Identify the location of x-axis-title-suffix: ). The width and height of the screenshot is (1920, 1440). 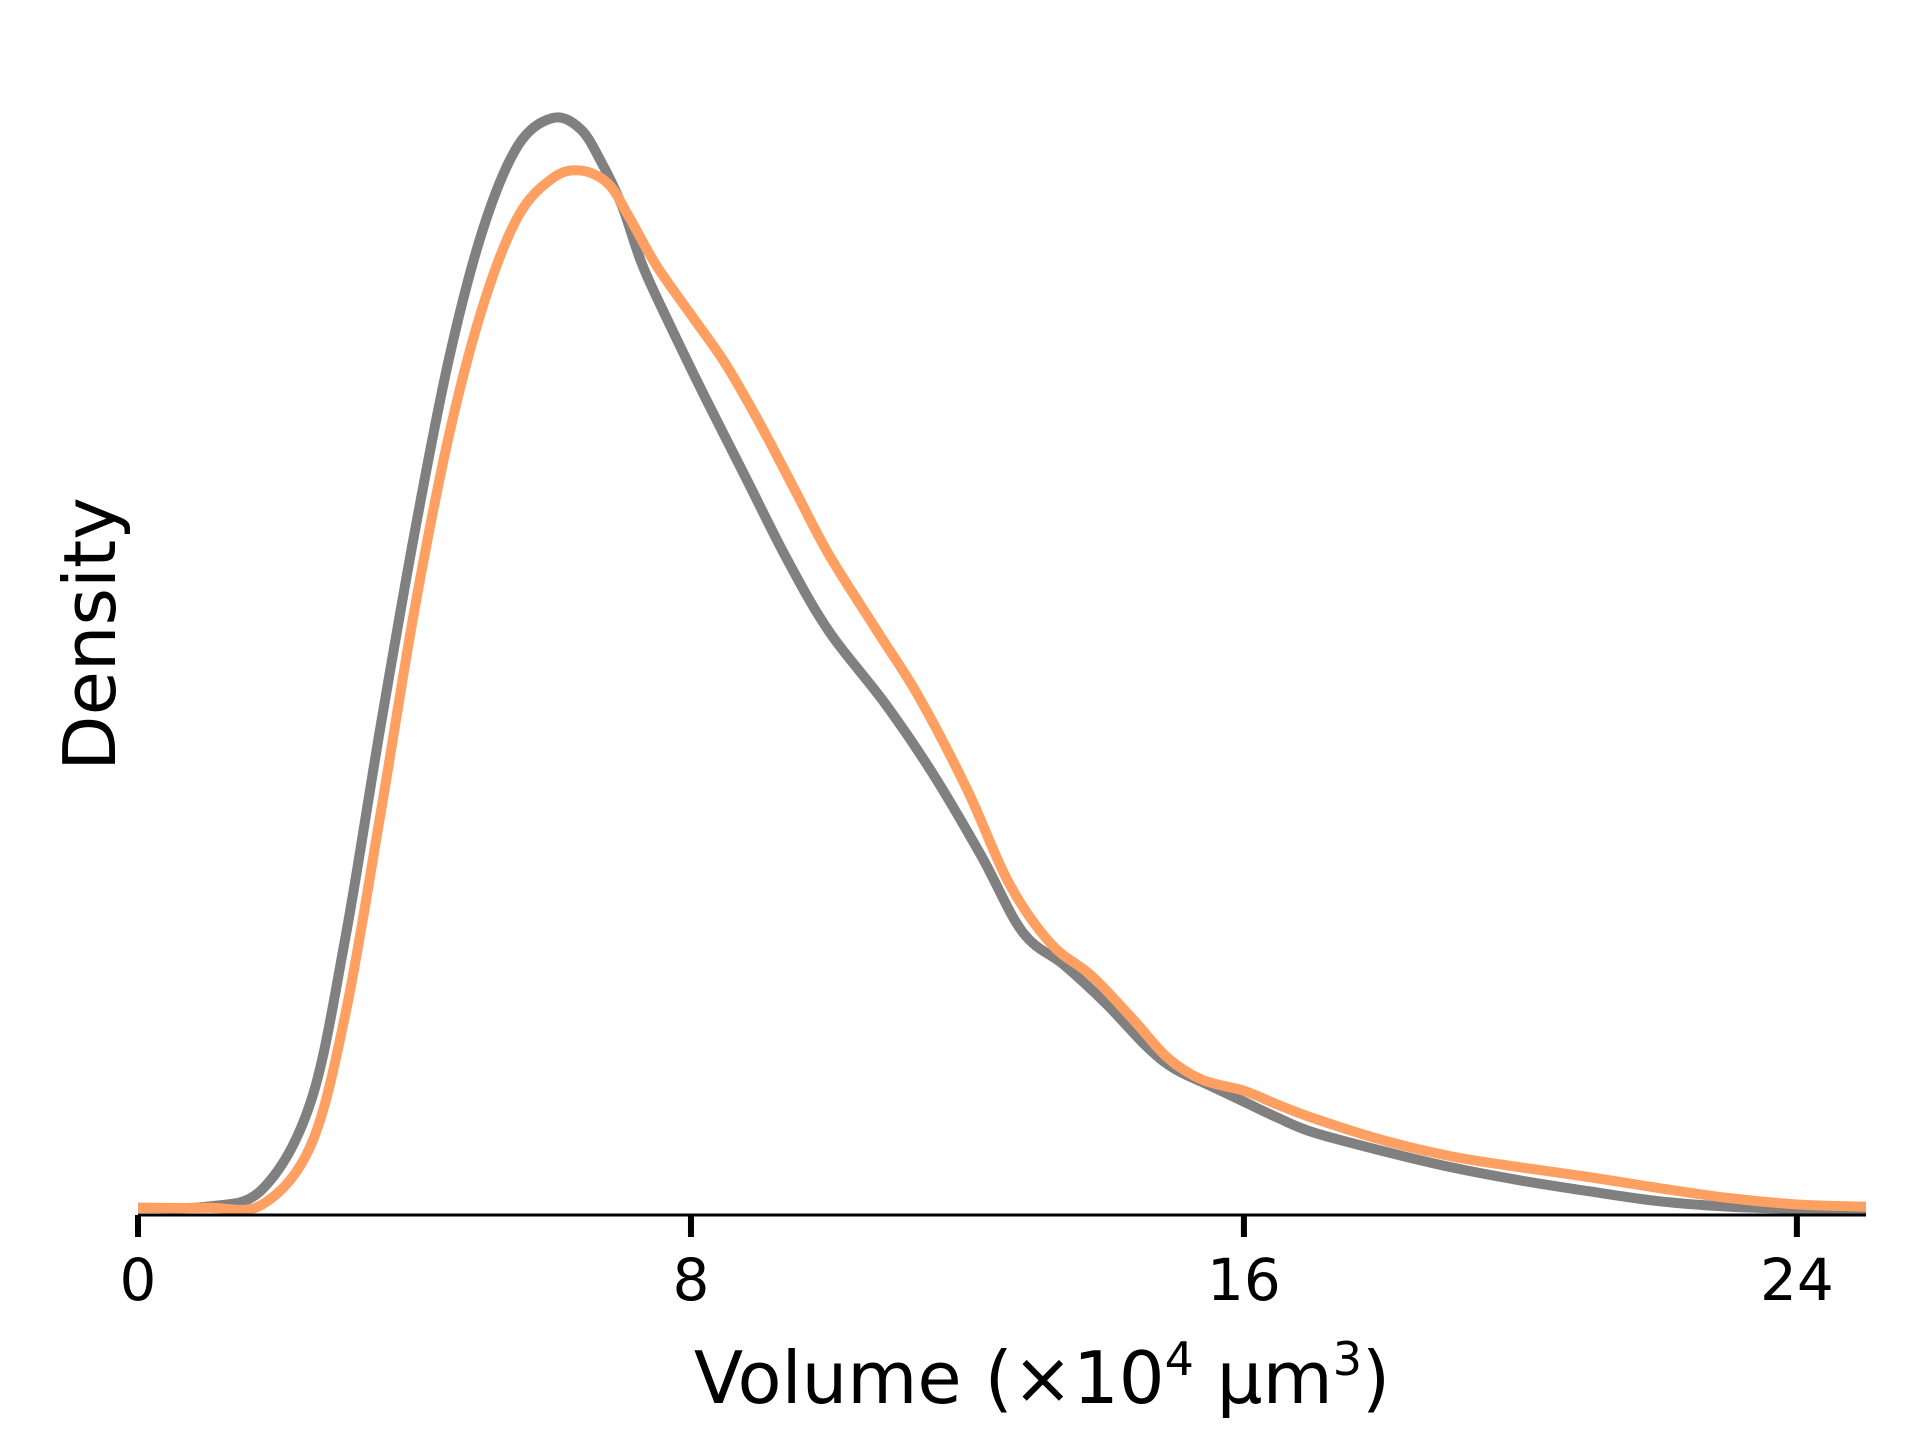
(1376, 1378).